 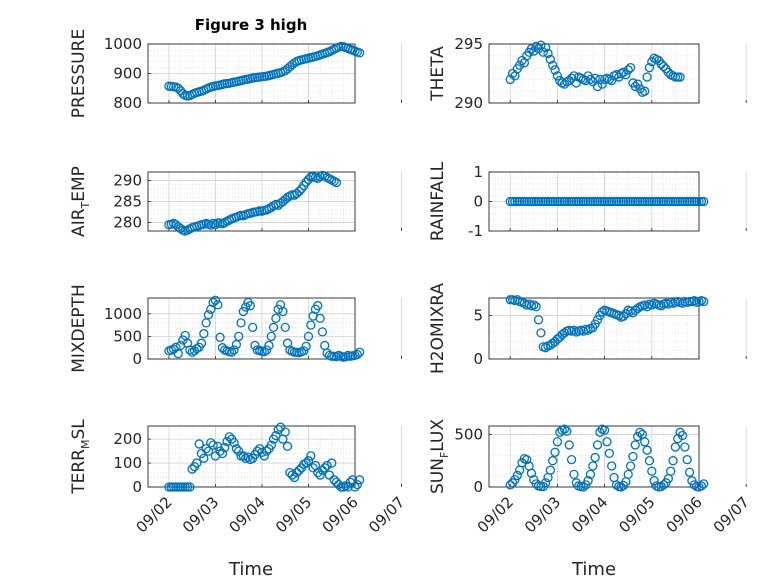 What do you see at coordinates (250, 569) in the screenshot?
I see `x-axis-label-left: Time` at bounding box center [250, 569].